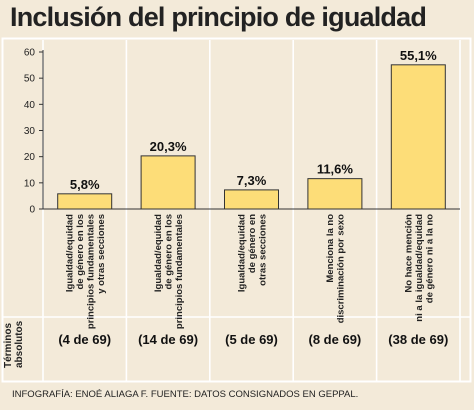  What do you see at coordinates (218, 17) in the screenshot?
I see `chart-title: Inclusión del principio de igualdad` at bounding box center [218, 17].